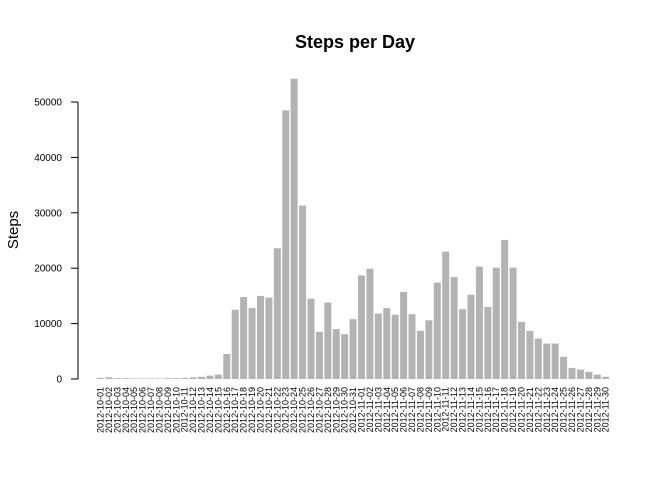 The height and width of the screenshot is (480, 672). I want to click on x-tick-label: 2012-10-27, so click(319, 410).